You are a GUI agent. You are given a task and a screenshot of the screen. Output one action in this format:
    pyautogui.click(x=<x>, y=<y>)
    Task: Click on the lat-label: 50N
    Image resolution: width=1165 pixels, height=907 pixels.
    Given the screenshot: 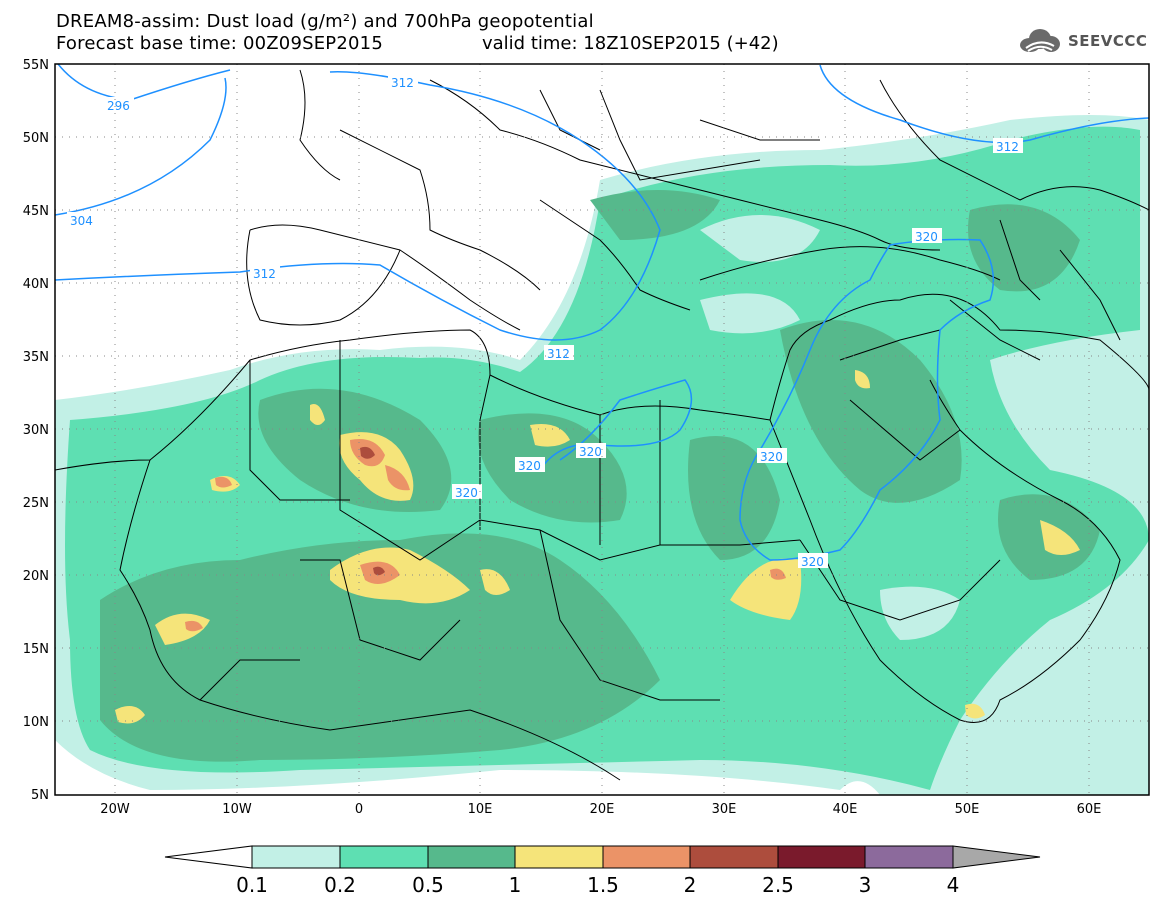 What is the action you would take?
    pyautogui.click(x=36, y=138)
    